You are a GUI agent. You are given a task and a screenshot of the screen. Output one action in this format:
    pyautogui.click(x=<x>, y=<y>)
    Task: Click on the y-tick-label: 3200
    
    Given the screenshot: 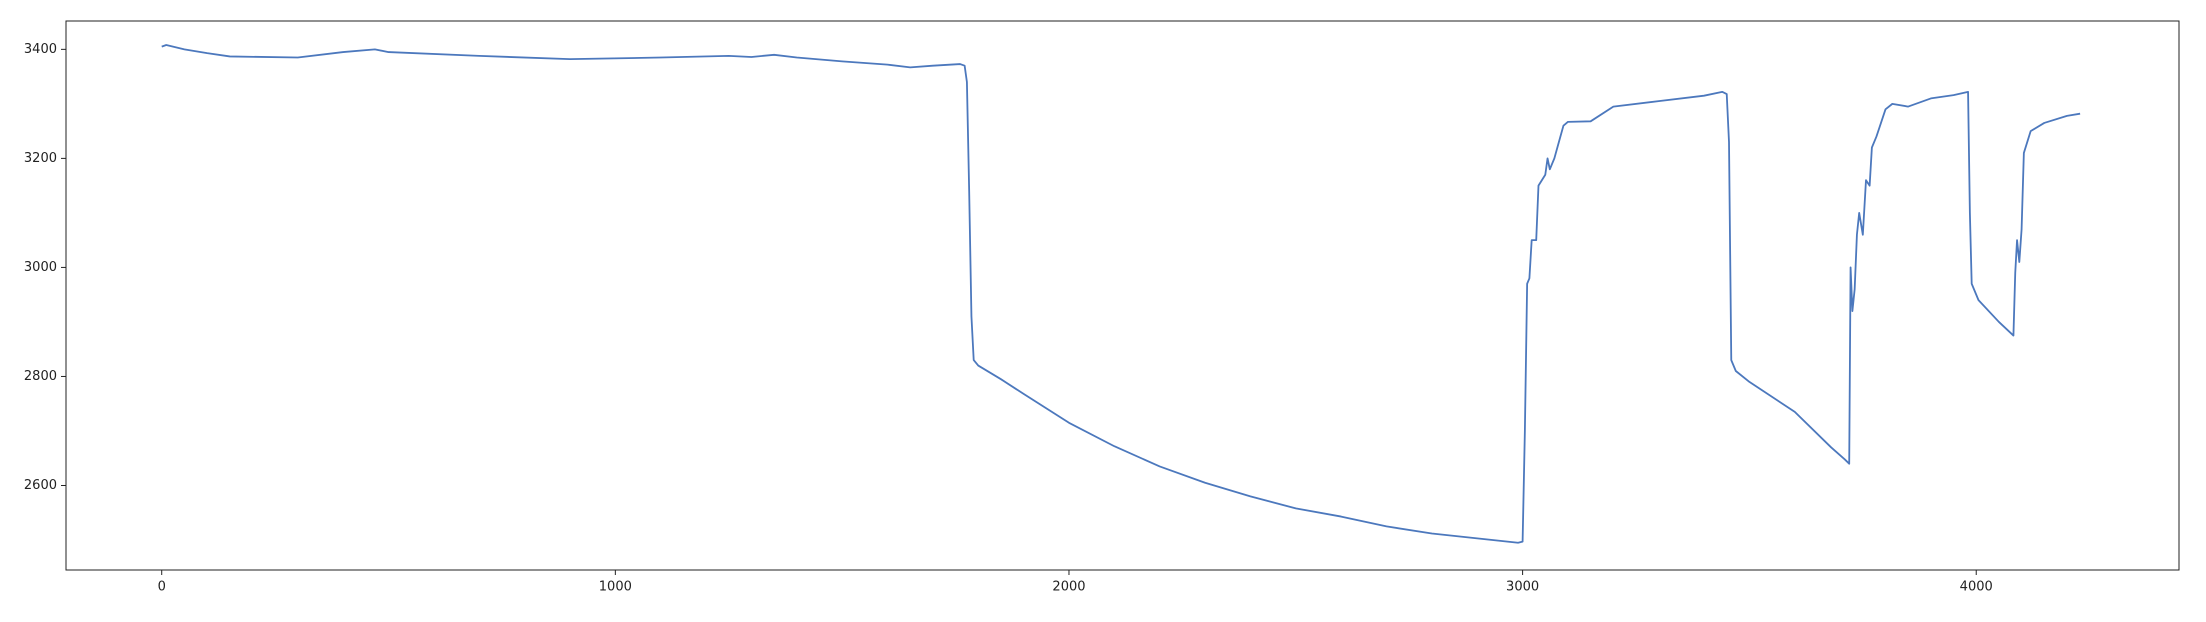 What is the action you would take?
    pyautogui.click(x=40, y=158)
    